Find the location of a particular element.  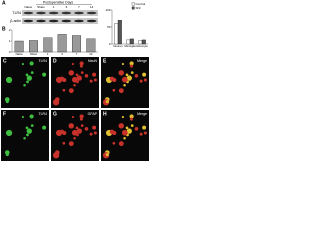

panel-letter: D is located at coordinates (55, 61).